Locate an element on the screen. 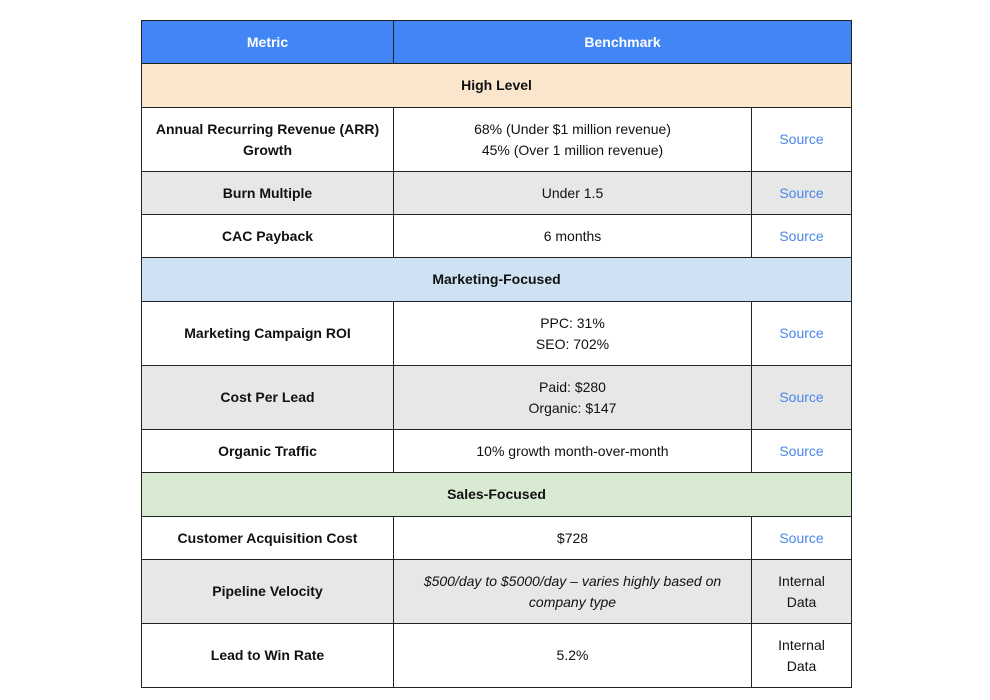 The width and height of the screenshot is (990, 700). table-row: Customer Acquisition Cost $728 Source is located at coordinates (497, 538).